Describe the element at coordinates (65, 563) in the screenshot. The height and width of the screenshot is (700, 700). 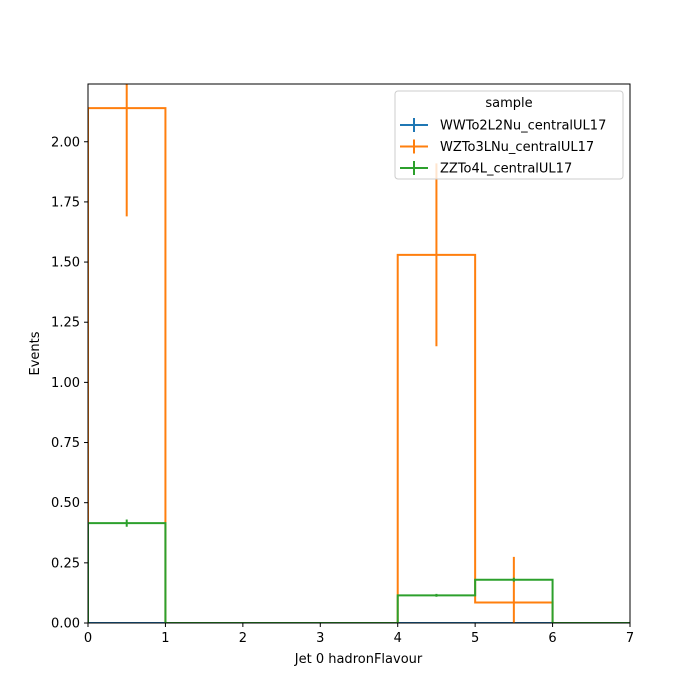
I see `y-tick-label: 0.25` at that location.